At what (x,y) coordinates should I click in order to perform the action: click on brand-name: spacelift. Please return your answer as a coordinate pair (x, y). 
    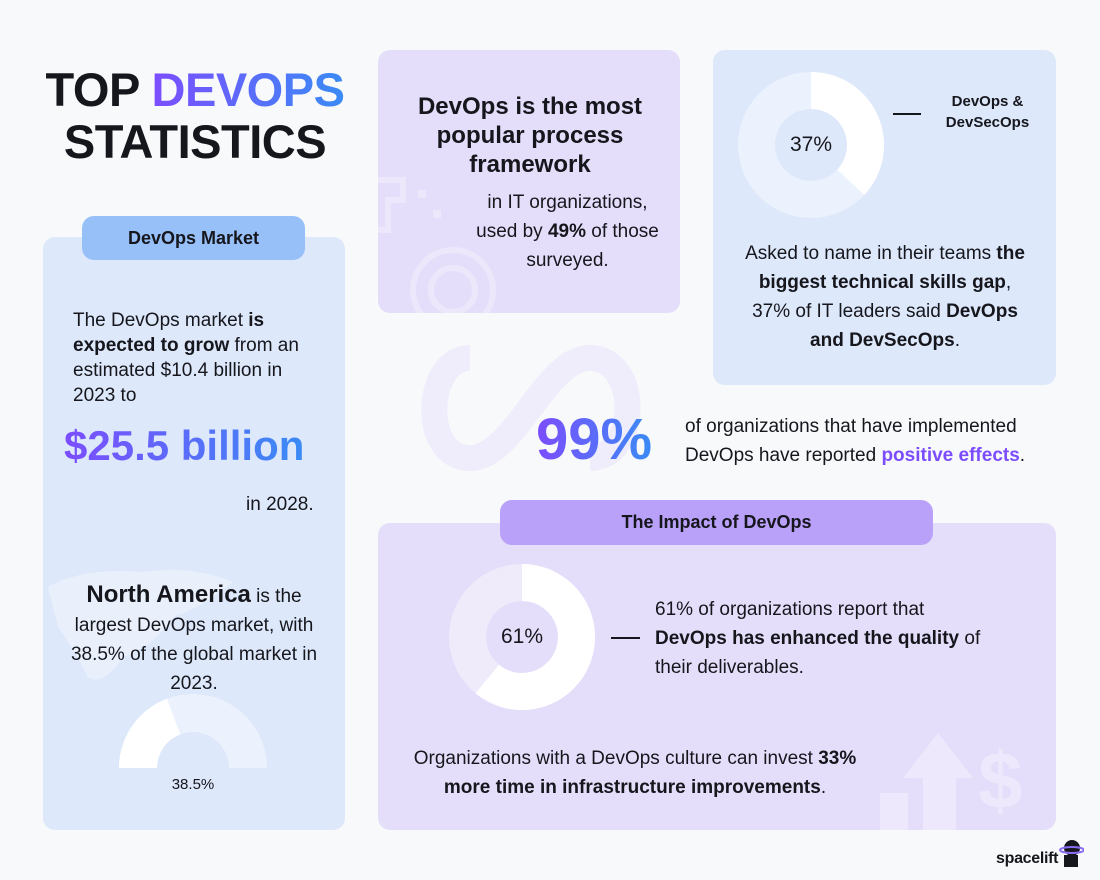
    Looking at the image, I should click on (1027, 858).